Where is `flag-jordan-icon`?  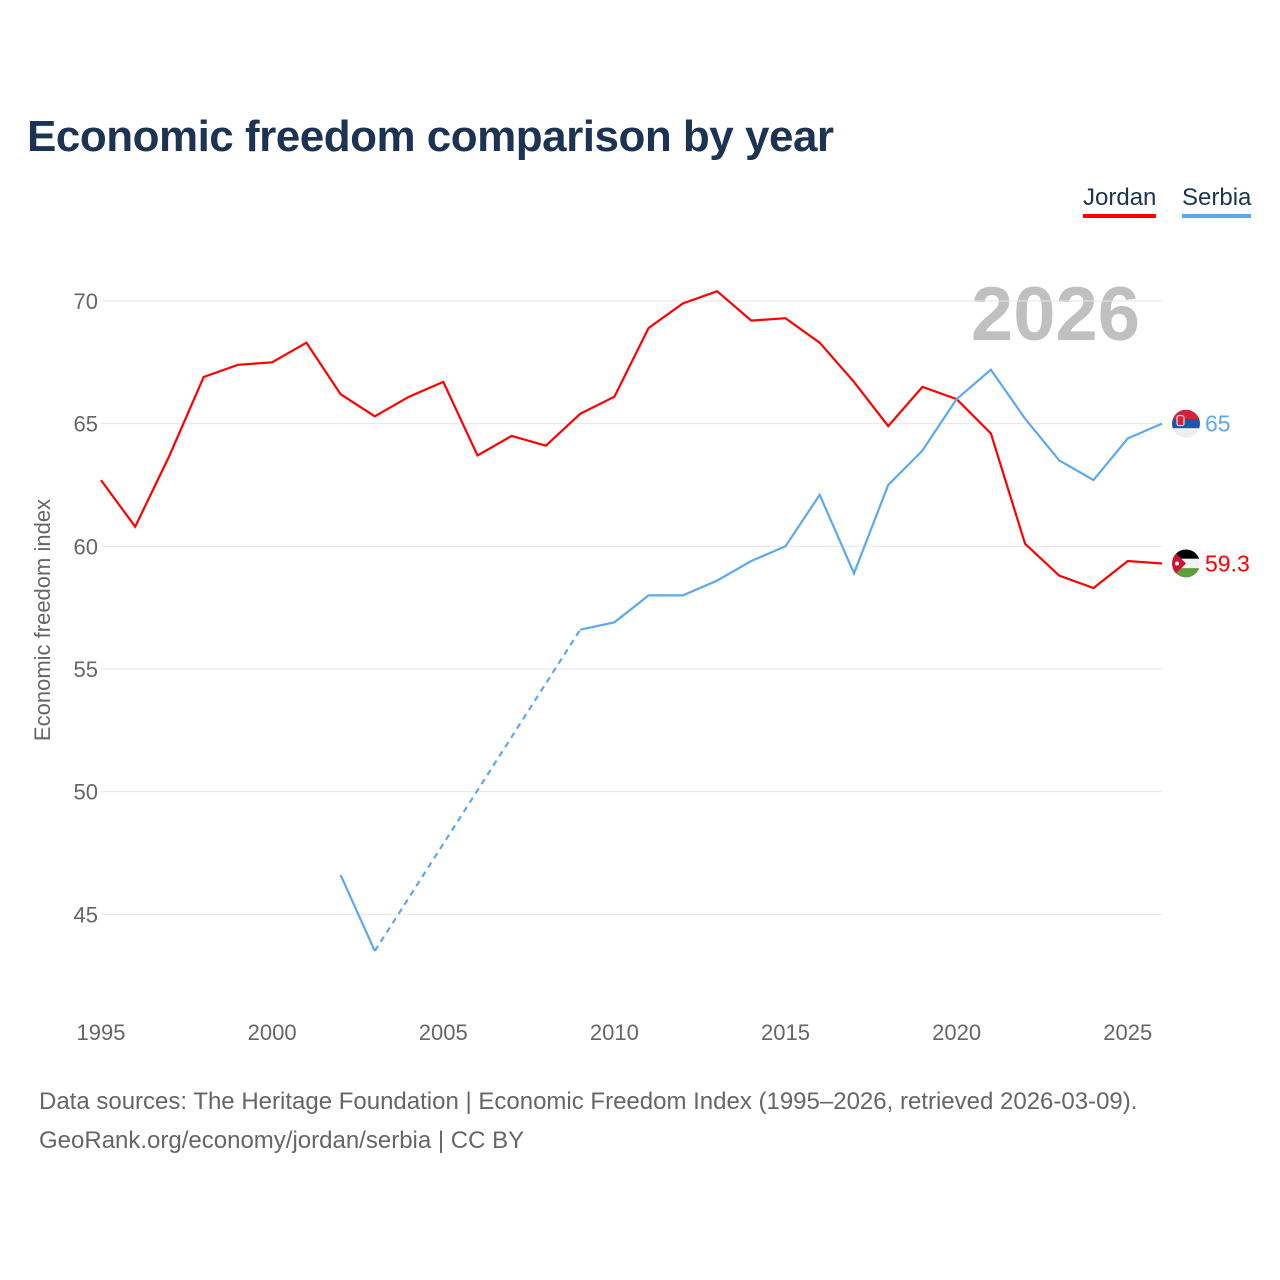 flag-jordan-icon is located at coordinates (1186, 563).